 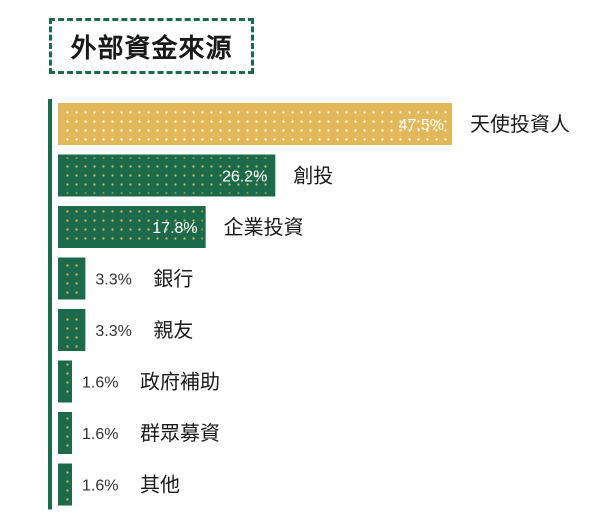 I want to click on bar-group: 3.3% 銀行, so click(x=125, y=278).